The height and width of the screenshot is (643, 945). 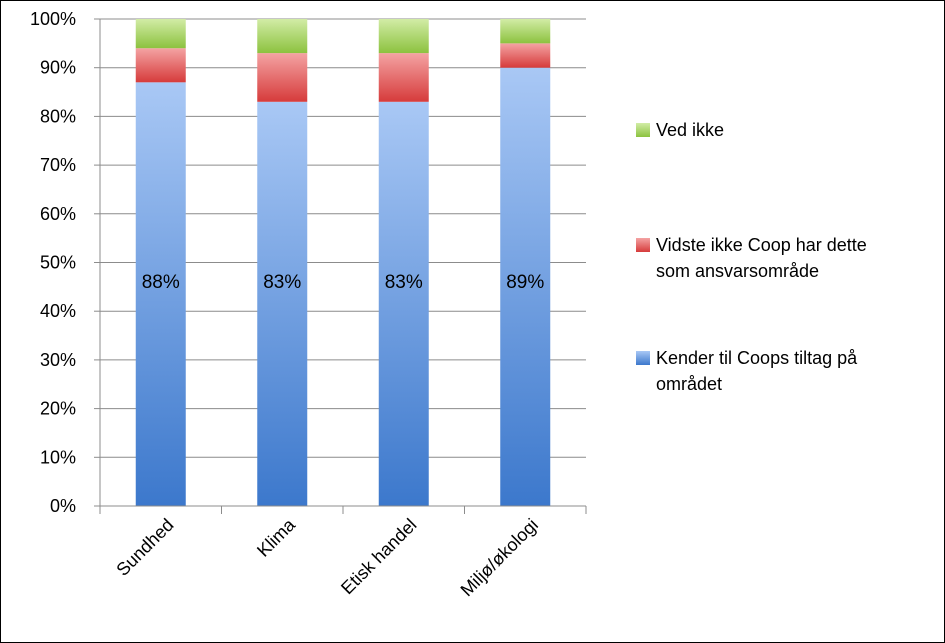 What do you see at coordinates (58, 68) in the screenshot?
I see `y-tick-label: 90%` at bounding box center [58, 68].